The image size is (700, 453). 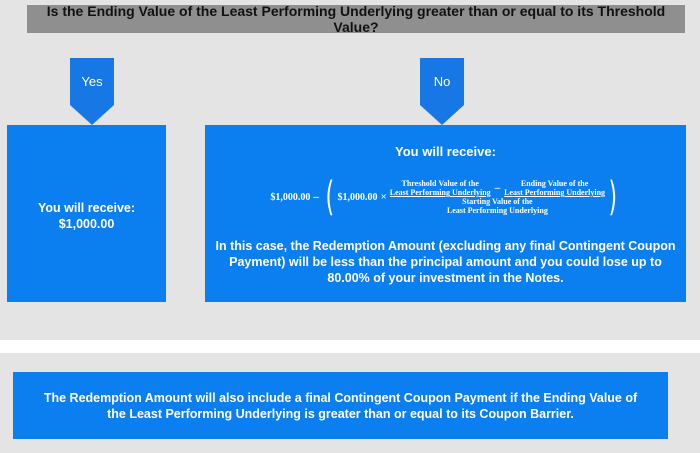 I want to click on yes-outcome-box: You will receive: $1,000.00, so click(x=86, y=213).